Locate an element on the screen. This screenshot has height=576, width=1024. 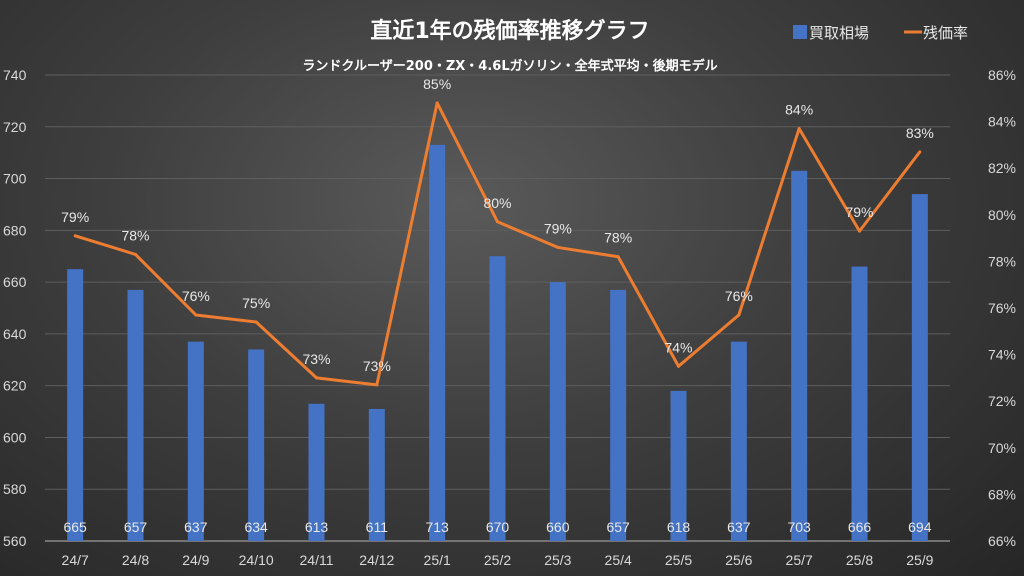
x-tick-label: 25/9 is located at coordinates (919, 560).